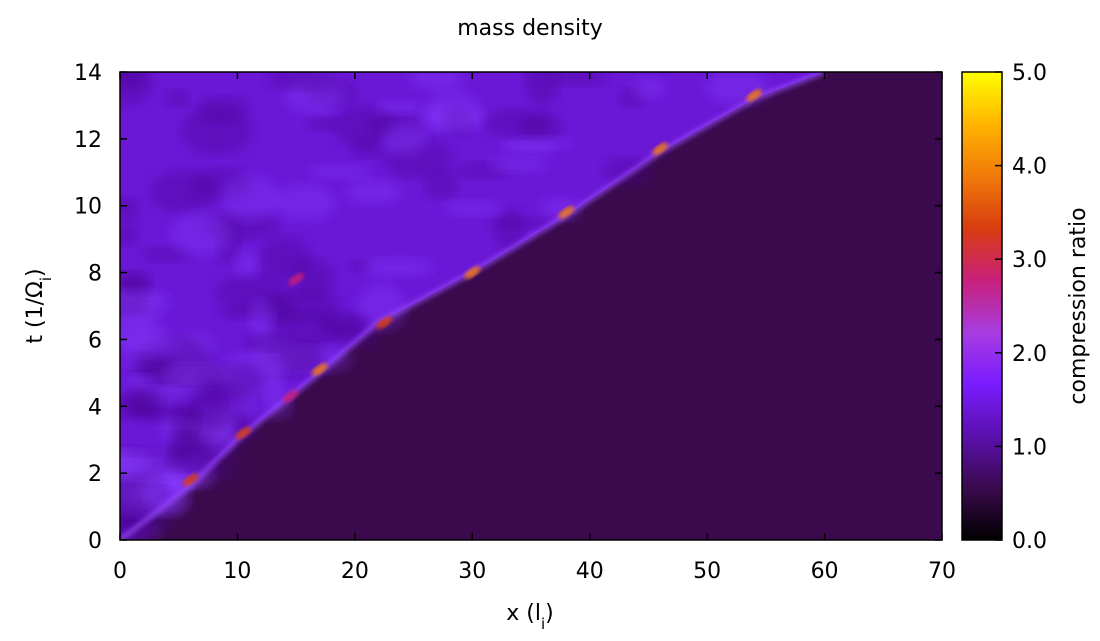 This screenshot has height=641, width=1100. I want to click on y-tick-label: 4, so click(95, 407).